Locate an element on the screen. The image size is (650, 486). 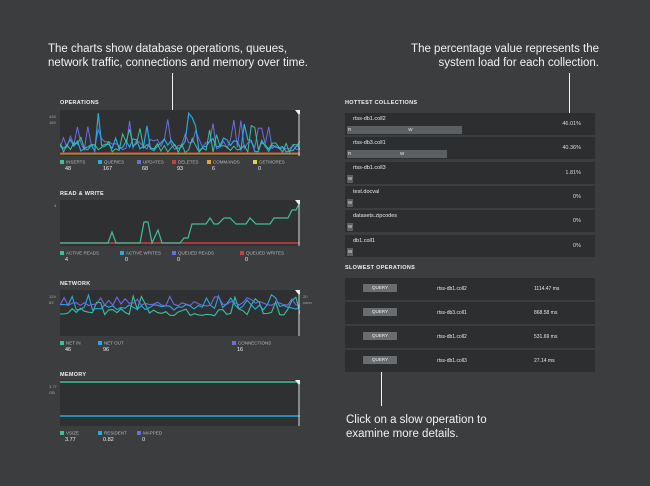
collection-row: rtss-db1.coll2 46.01% R W is located at coordinates (470, 124).